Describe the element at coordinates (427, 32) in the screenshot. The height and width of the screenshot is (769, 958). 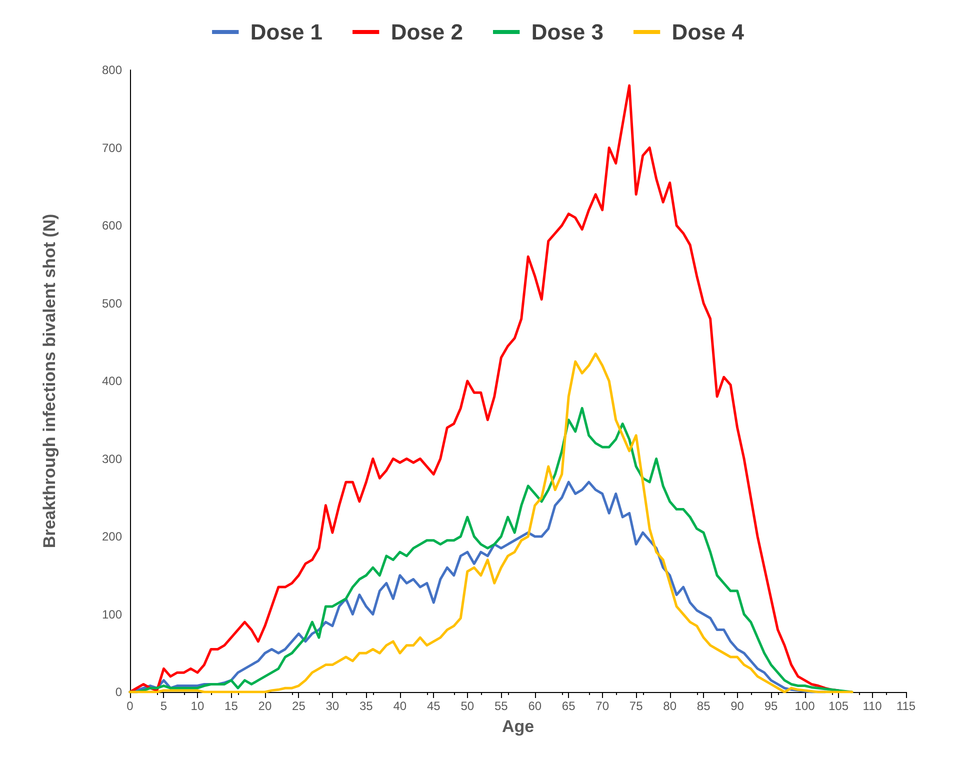
I see `legend-label: Dose 2` at that location.